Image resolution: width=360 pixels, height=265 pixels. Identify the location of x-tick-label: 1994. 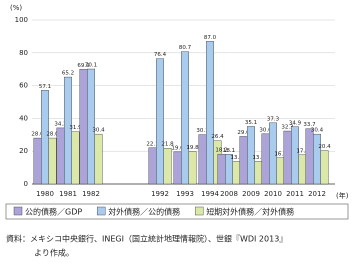
(210, 194).